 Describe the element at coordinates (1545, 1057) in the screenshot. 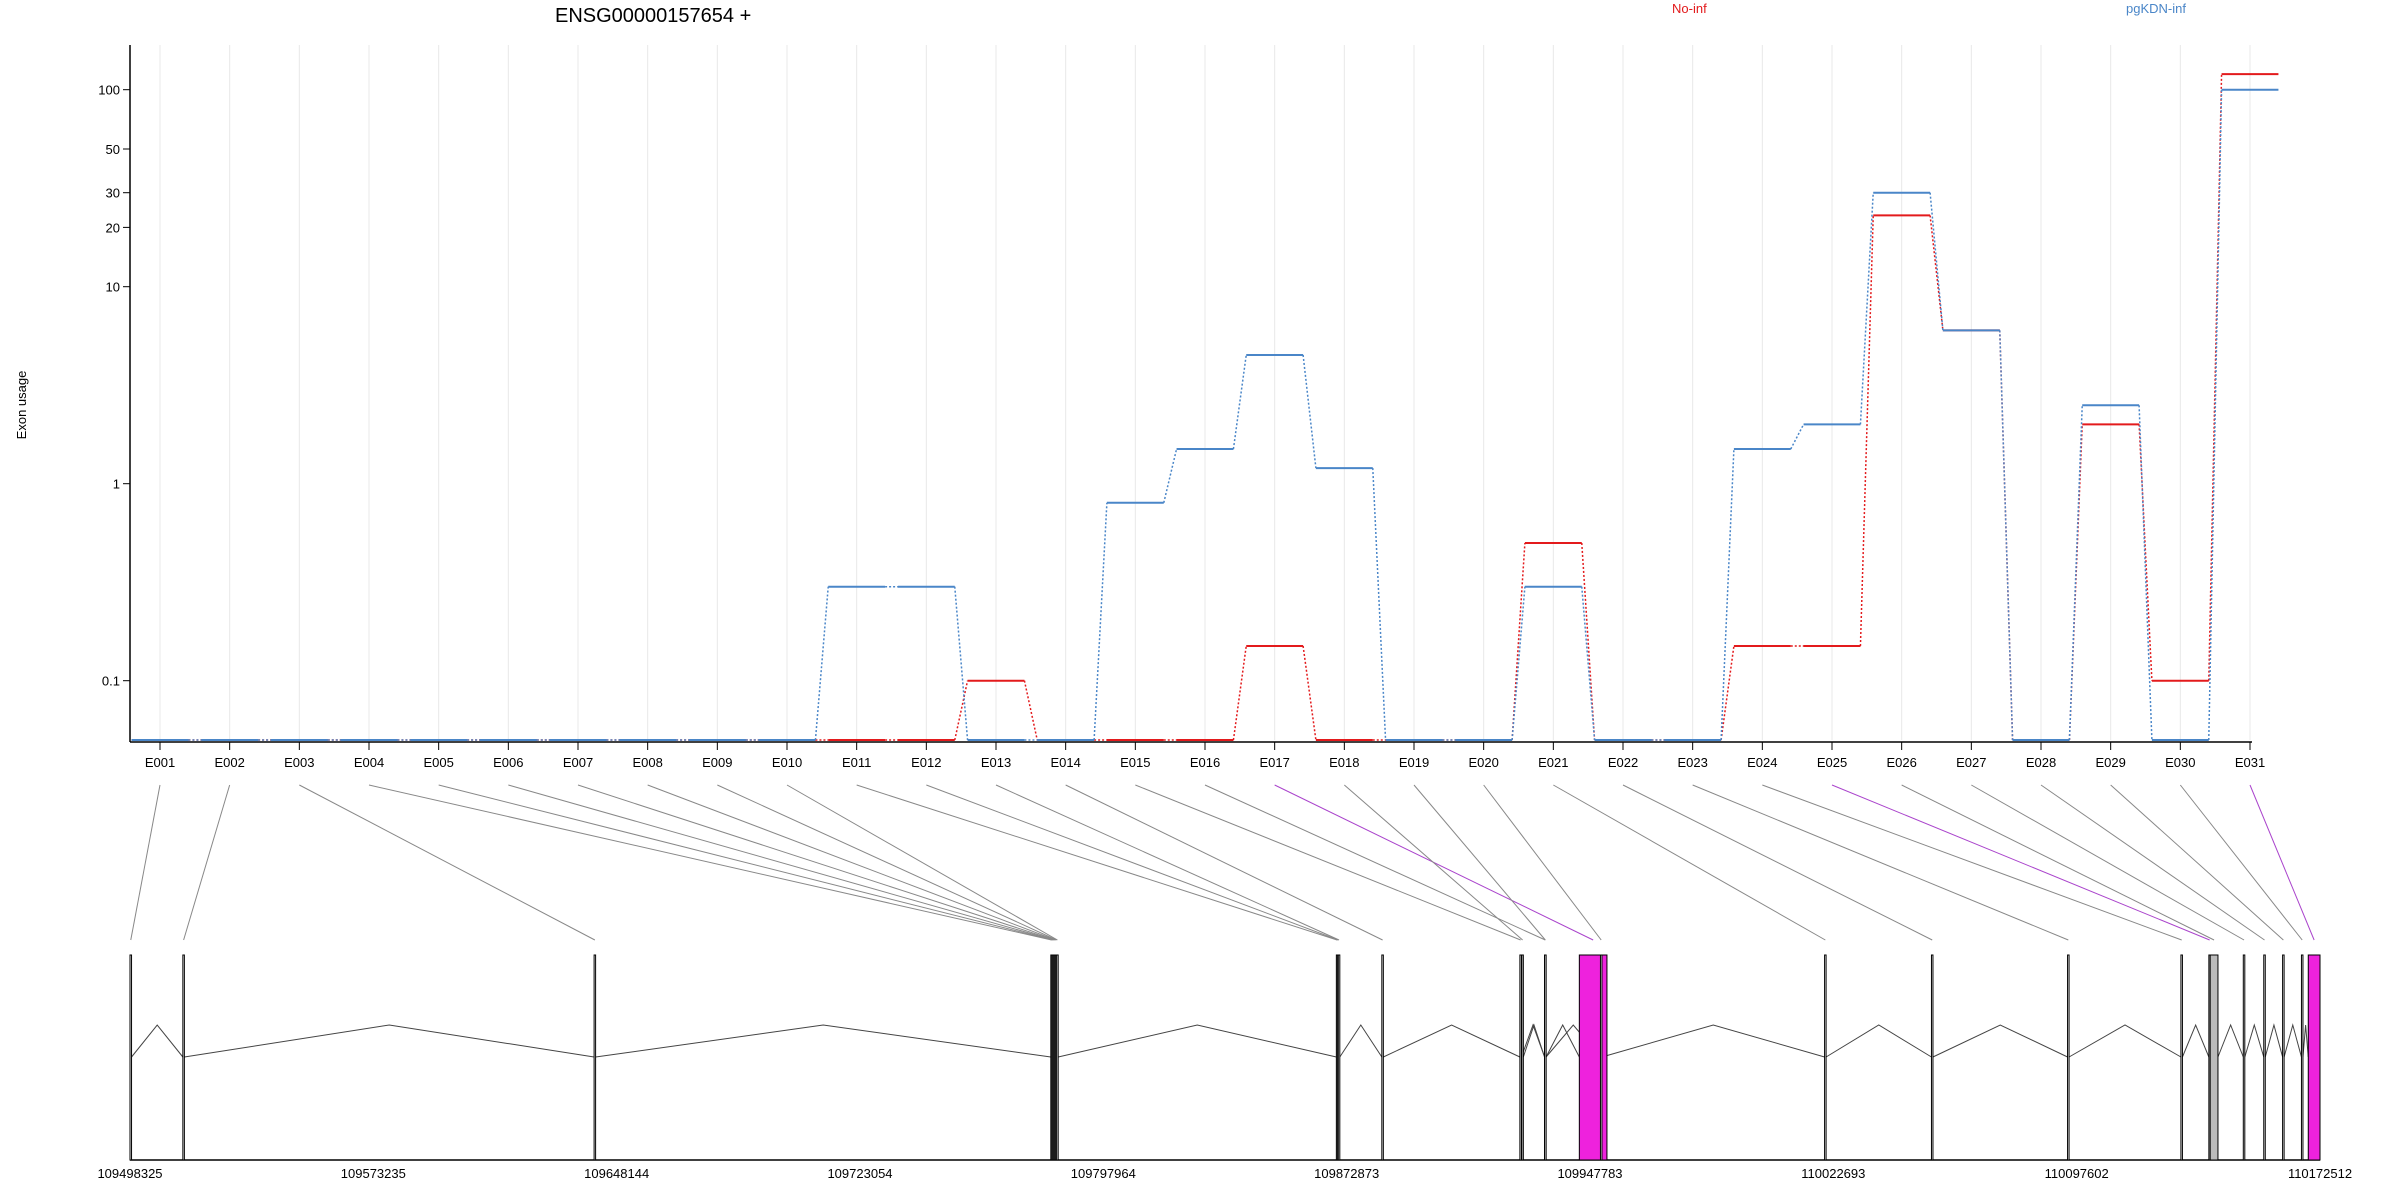

I see `exon-E019` at that location.